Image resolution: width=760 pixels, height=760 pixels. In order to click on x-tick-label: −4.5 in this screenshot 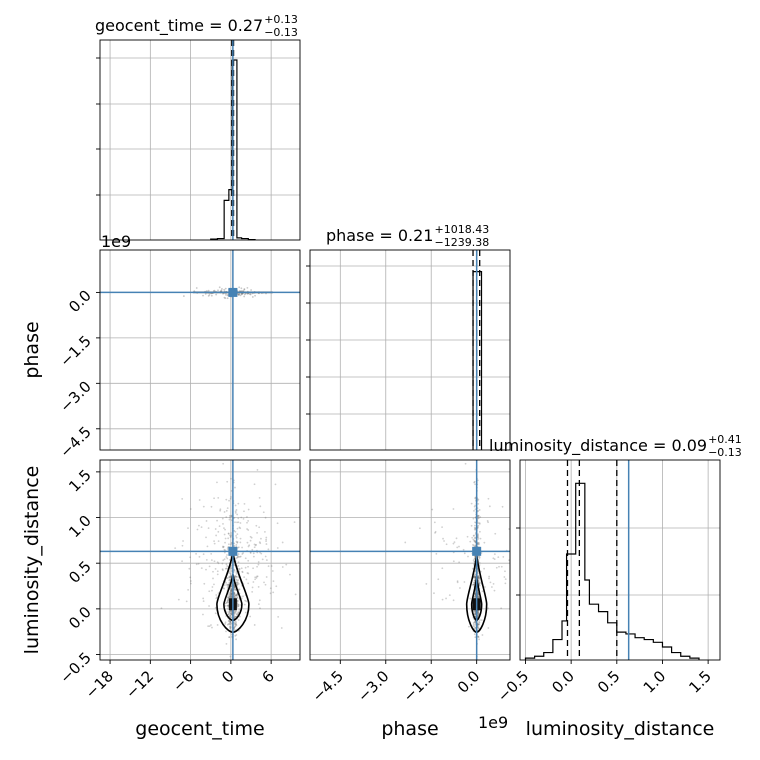, I will do `click(328, 686)`.